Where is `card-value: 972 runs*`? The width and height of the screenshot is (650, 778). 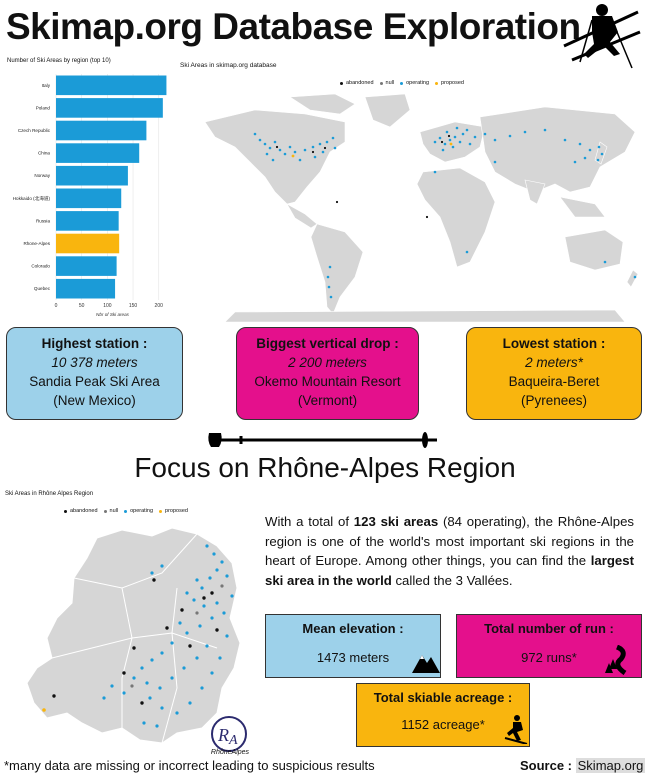 card-value: 972 runs* is located at coordinates (549, 657).